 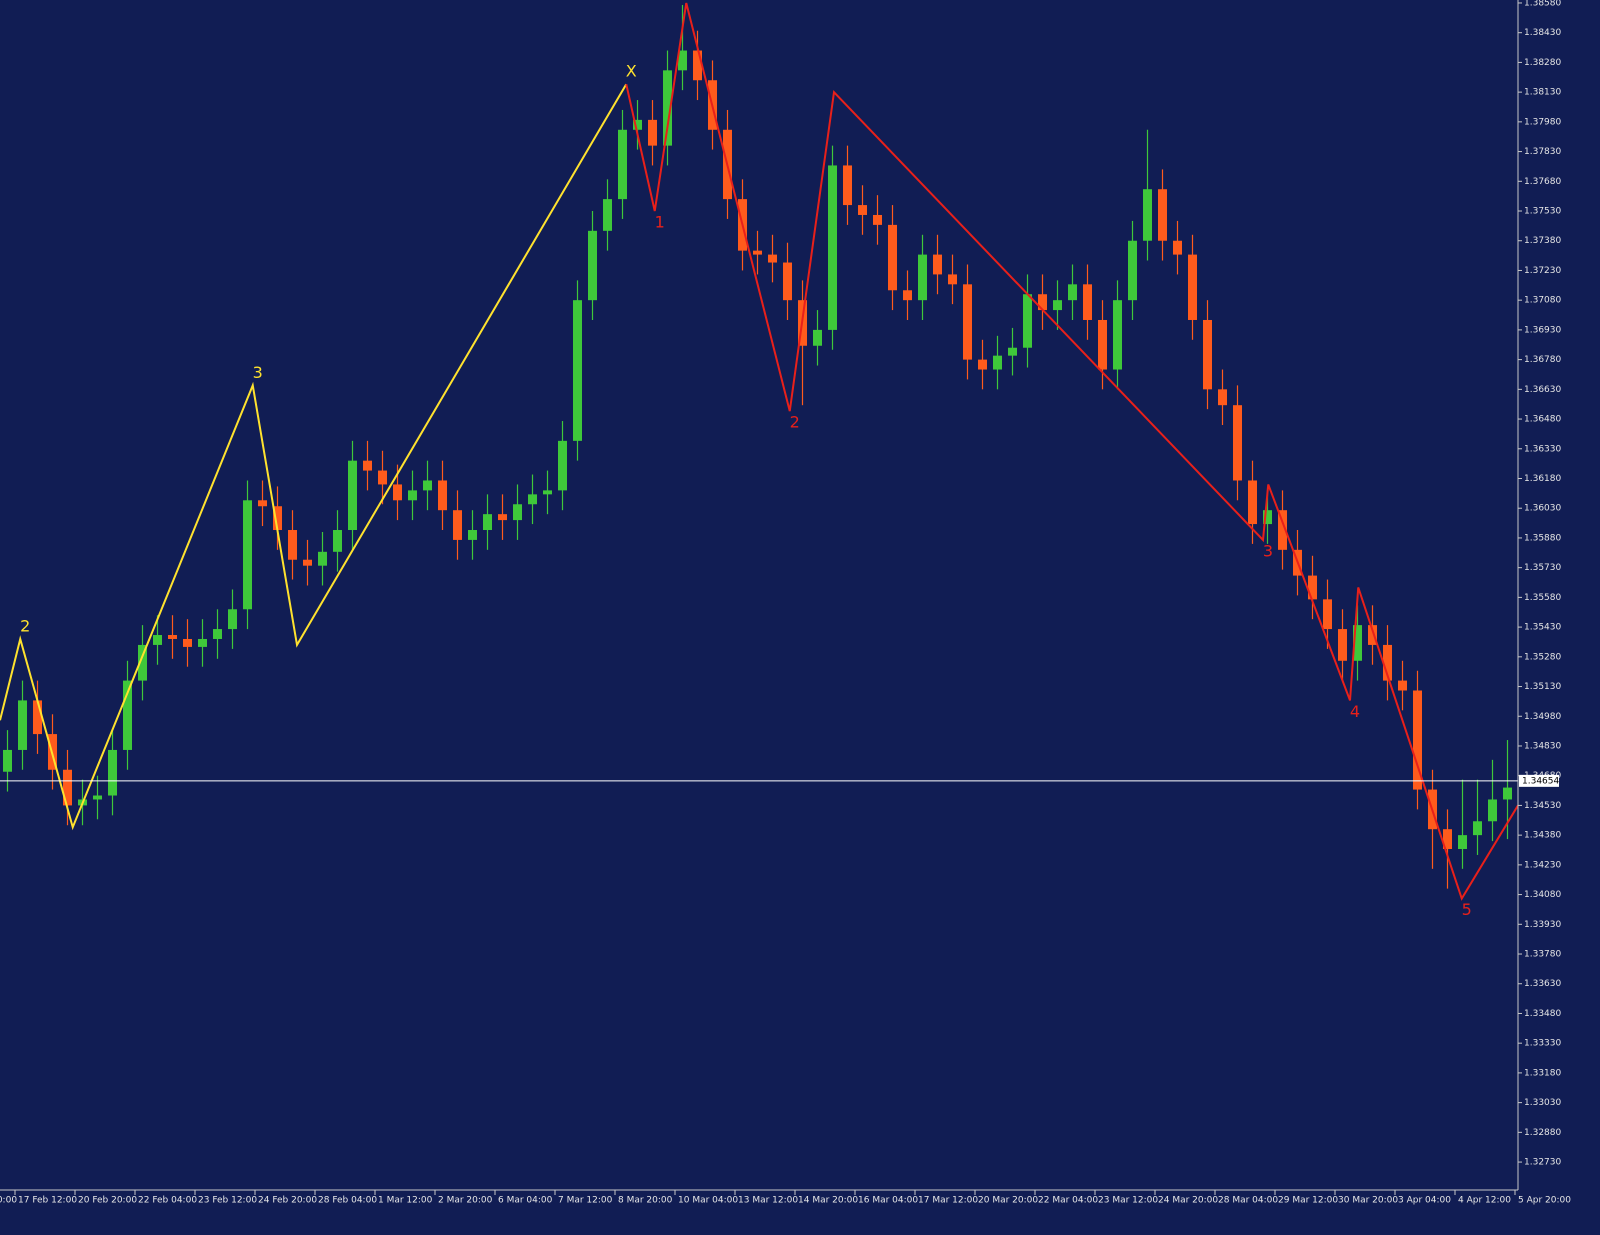 What do you see at coordinates (107, 1201) in the screenshot?
I see `x-tick-label: 20 Feb 20:00` at bounding box center [107, 1201].